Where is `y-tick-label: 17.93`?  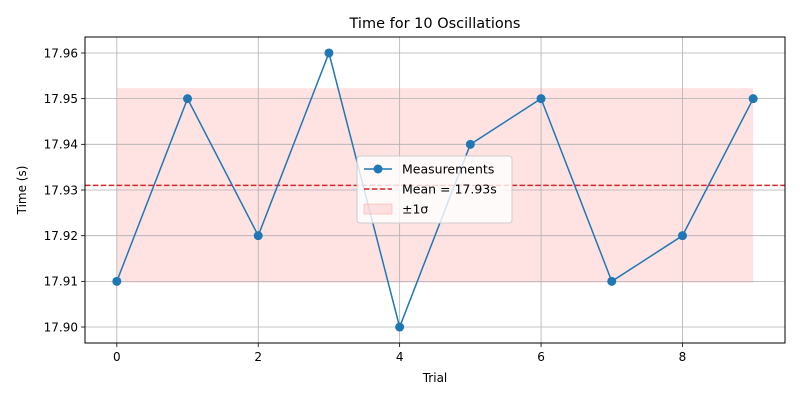 y-tick-label: 17.93 is located at coordinates (61, 190).